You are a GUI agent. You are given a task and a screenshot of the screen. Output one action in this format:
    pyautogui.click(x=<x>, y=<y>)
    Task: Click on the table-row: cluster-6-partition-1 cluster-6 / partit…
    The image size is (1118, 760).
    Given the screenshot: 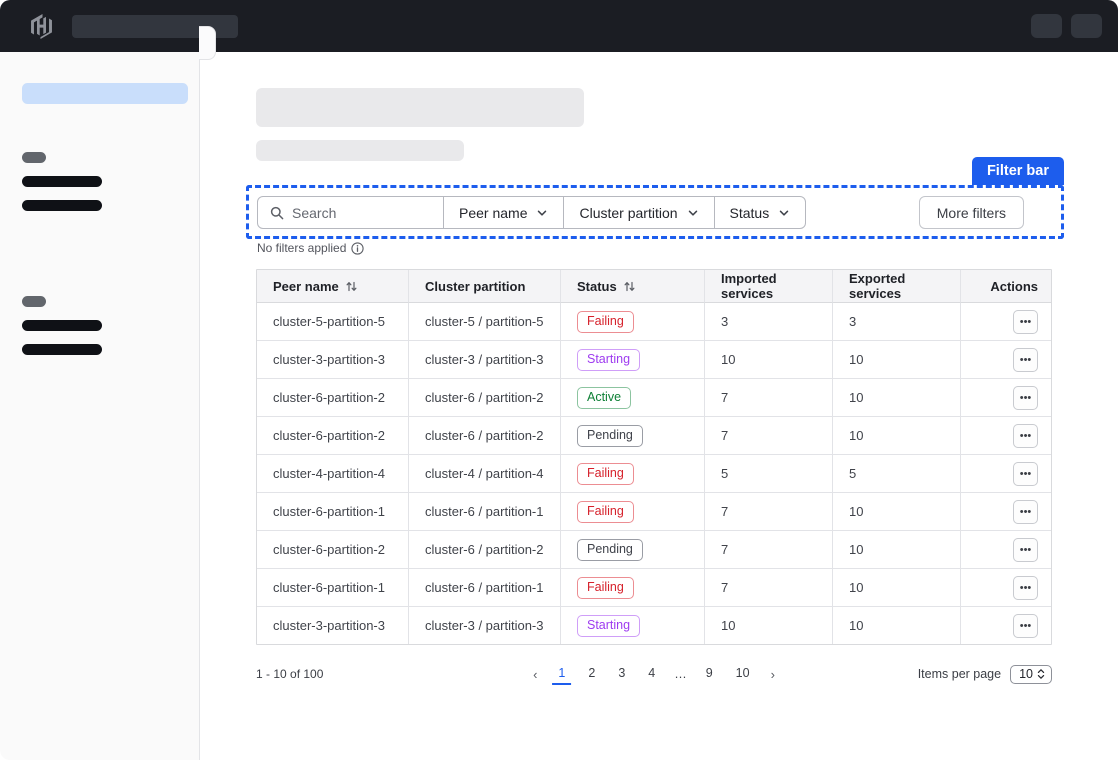 What is the action you would take?
    pyautogui.click(x=654, y=588)
    